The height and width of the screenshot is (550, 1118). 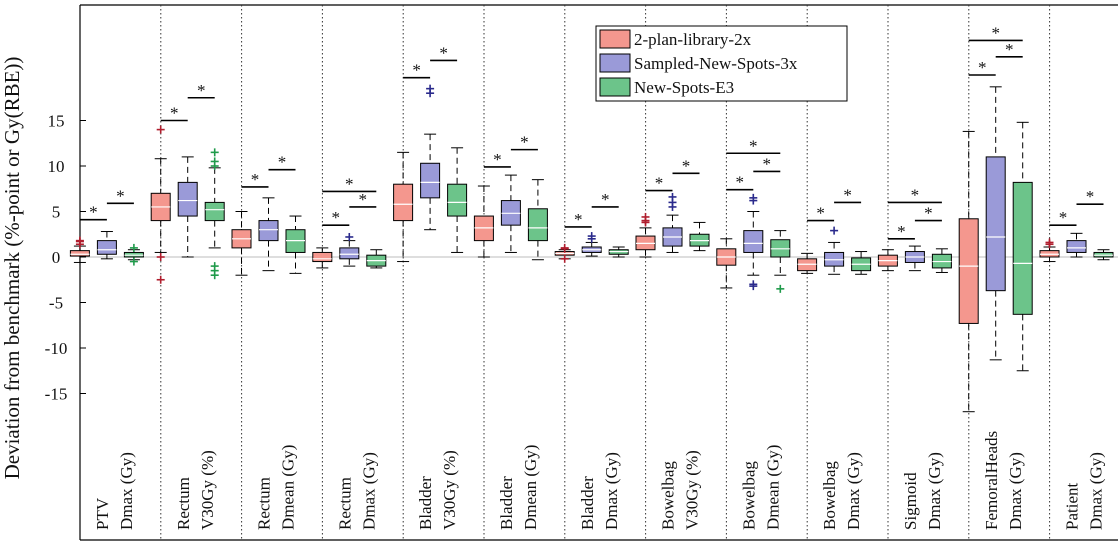 What do you see at coordinates (684, 87) in the screenshot?
I see `legend-label: New-Spots-E3` at bounding box center [684, 87].